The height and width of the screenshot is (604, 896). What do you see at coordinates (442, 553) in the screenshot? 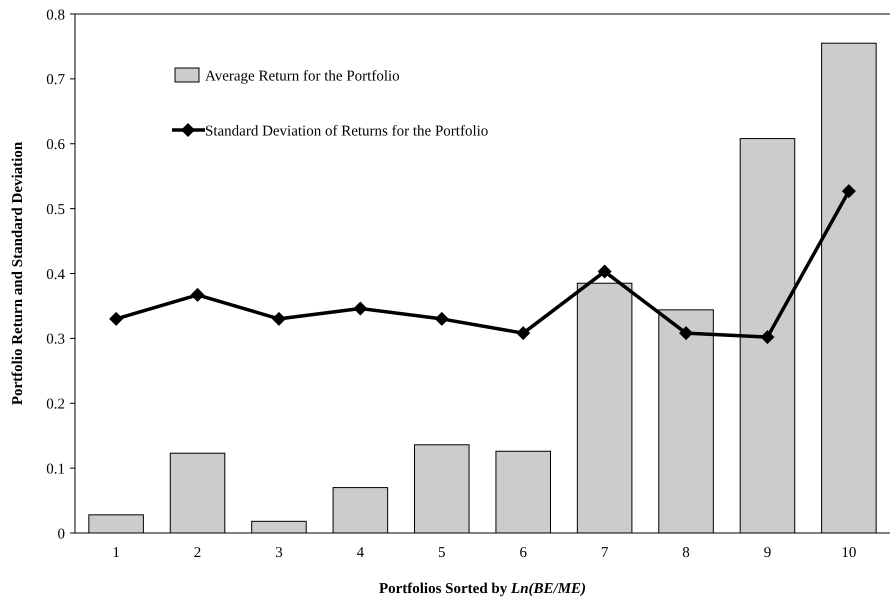
I see `x-tick-label: 5` at bounding box center [442, 553].